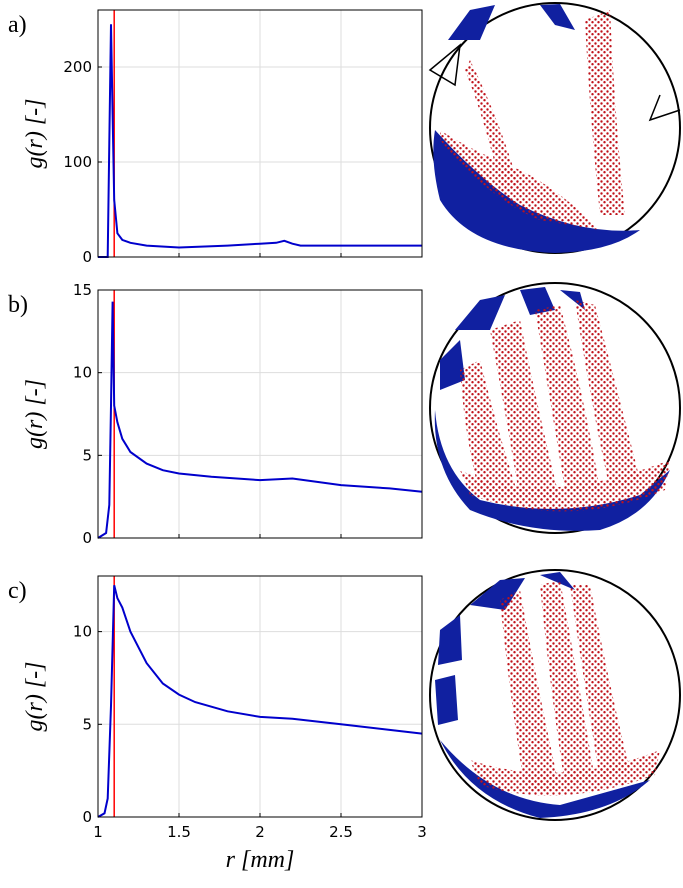 Image resolution: width=683 pixels, height=888 pixels. What do you see at coordinates (260, 832) in the screenshot?
I see `x-tick-label: 2` at bounding box center [260, 832].